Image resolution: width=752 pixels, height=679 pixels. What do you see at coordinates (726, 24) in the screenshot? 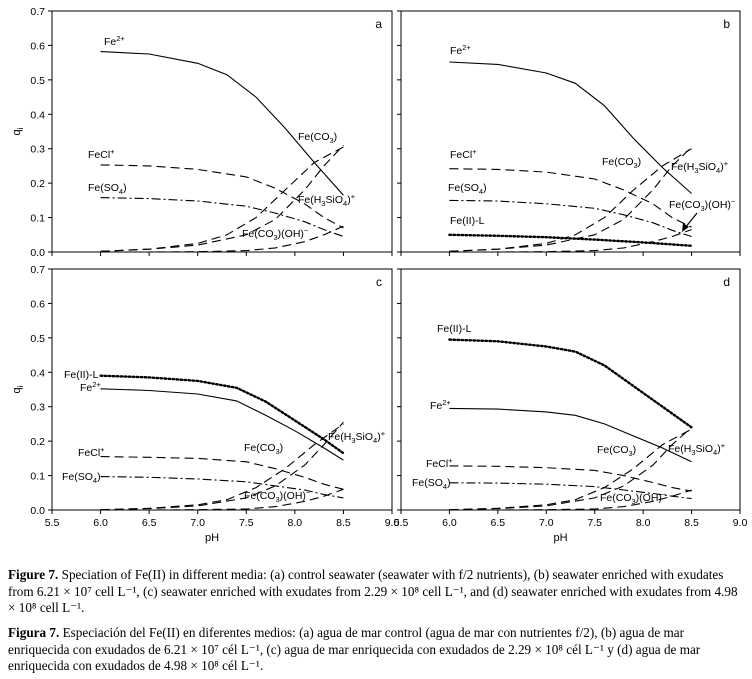
I see `panel-letter: b` at bounding box center [726, 24].